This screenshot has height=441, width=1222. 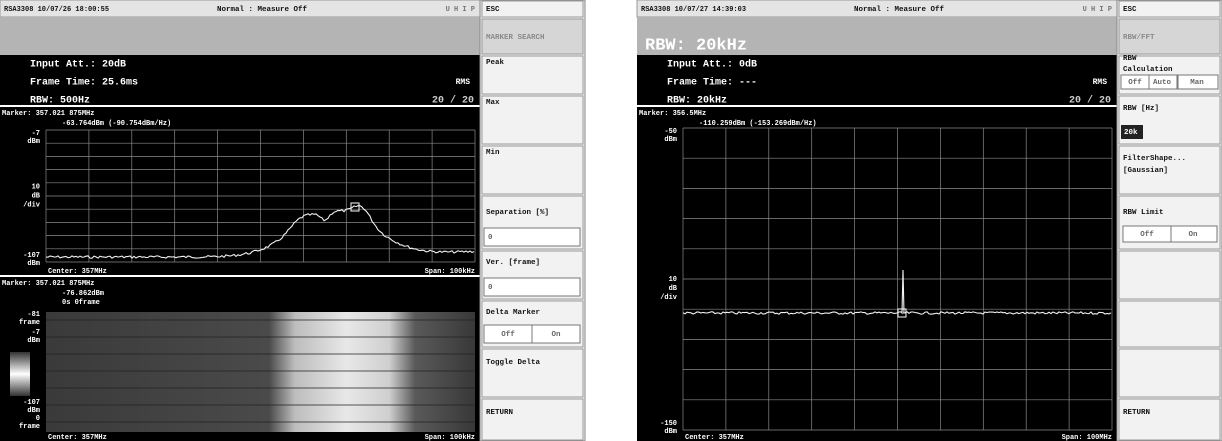 I want to click on spectrogram-center: Center: 357MHz, so click(x=77, y=437).